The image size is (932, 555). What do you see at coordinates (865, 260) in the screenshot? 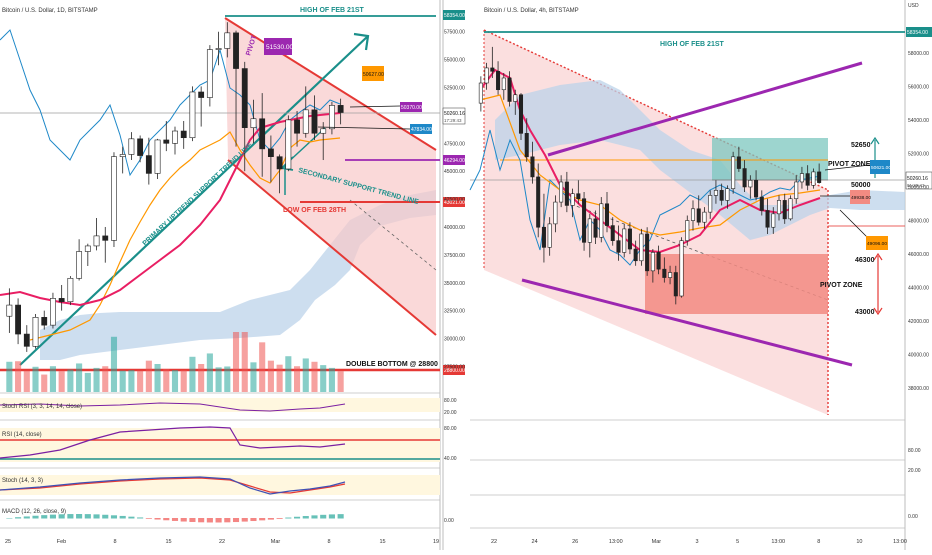
I see `svg-text: 46300` at bounding box center [865, 260].